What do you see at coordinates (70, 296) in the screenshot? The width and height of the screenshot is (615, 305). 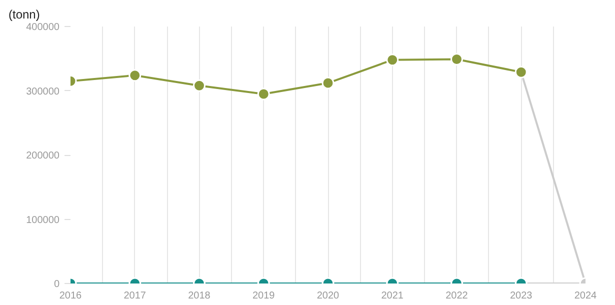 I see `x-tick-label: 2016` at bounding box center [70, 296].